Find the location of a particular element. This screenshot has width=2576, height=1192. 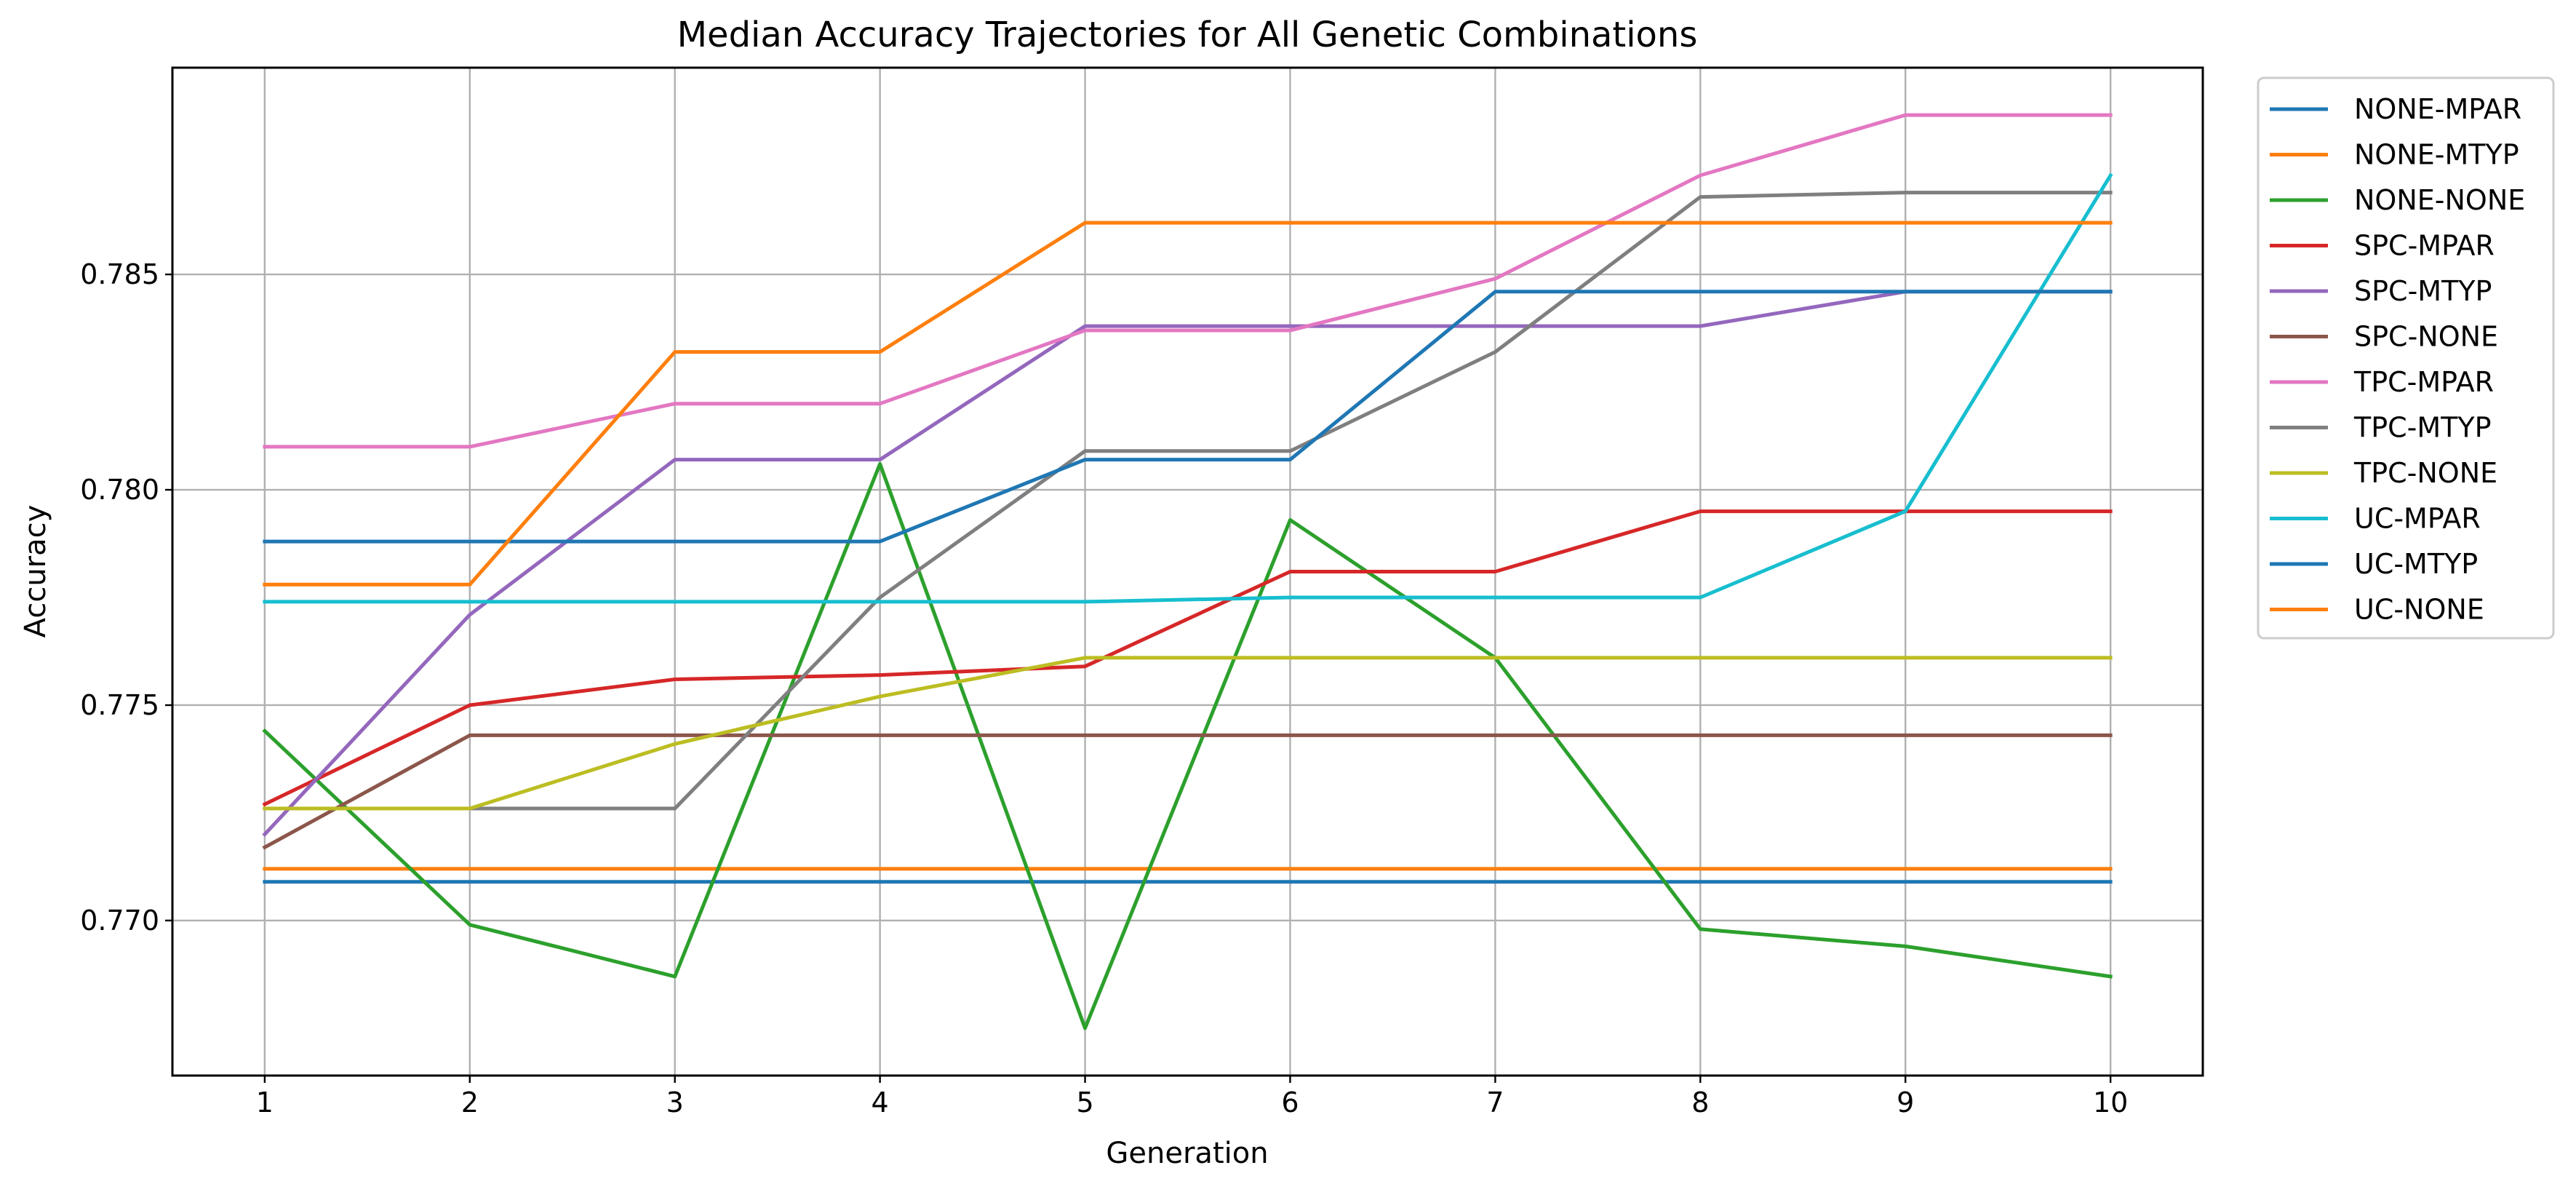

x-tick-label: 7 is located at coordinates (1495, 1102).